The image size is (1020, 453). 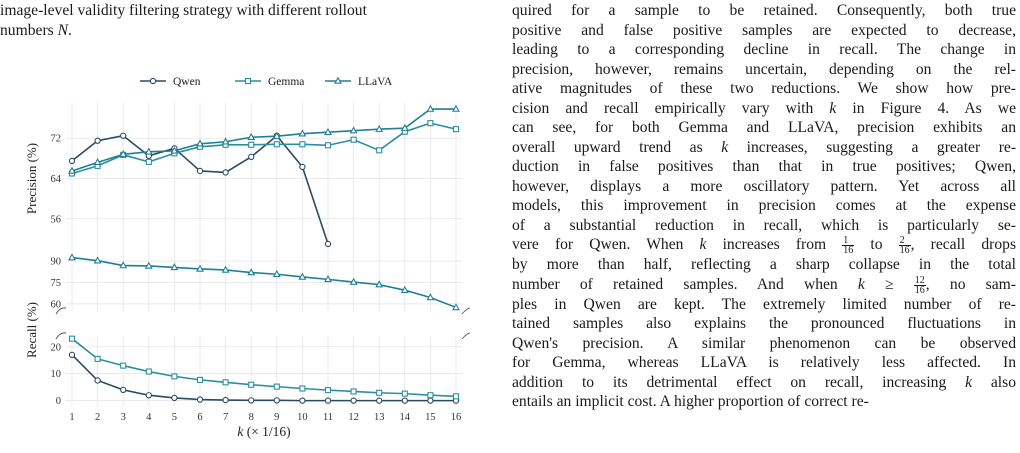 I want to click on recall-gemma-line, so click(x=264, y=368).